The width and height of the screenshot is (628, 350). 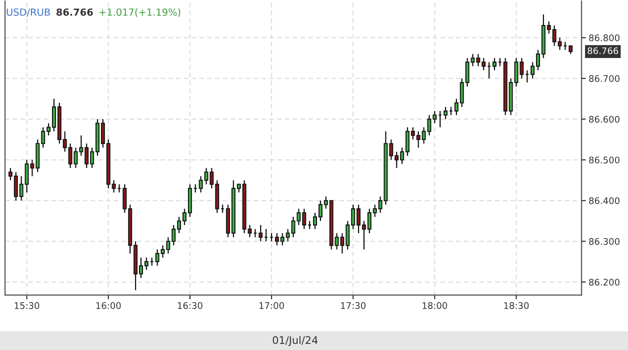 What do you see at coordinates (604, 241) in the screenshot?
I see `y-tick-label: 86.300` at bounding box center [604, 241].